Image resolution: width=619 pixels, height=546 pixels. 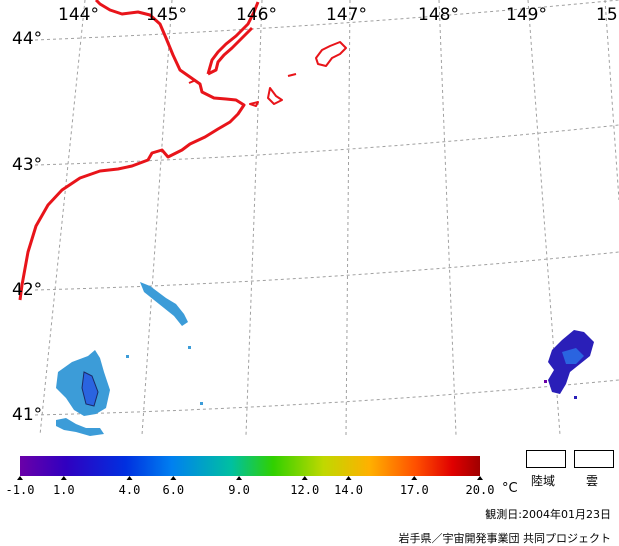 What do you see at coordinates (346, 15) in the screenshot?
I see `lon-label: 147°` at bounding box center [346, 15].